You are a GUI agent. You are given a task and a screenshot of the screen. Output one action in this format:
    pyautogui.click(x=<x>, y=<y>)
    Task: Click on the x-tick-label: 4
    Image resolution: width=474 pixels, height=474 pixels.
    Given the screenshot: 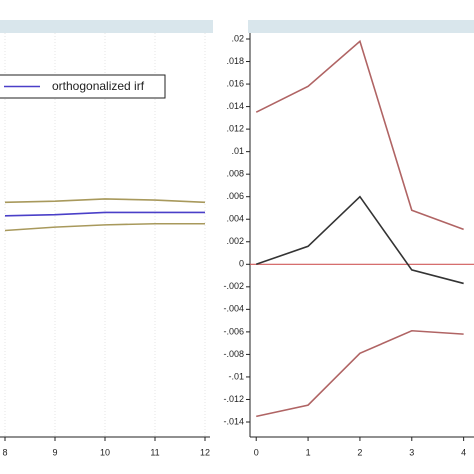 What is the action you would take?
    pyautogui.click(x=463, y=452)
    